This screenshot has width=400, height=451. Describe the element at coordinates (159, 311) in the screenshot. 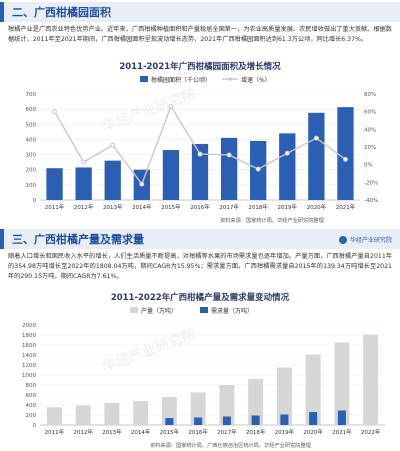

I see `legend-label-production: 产量（万吨）` at that location.